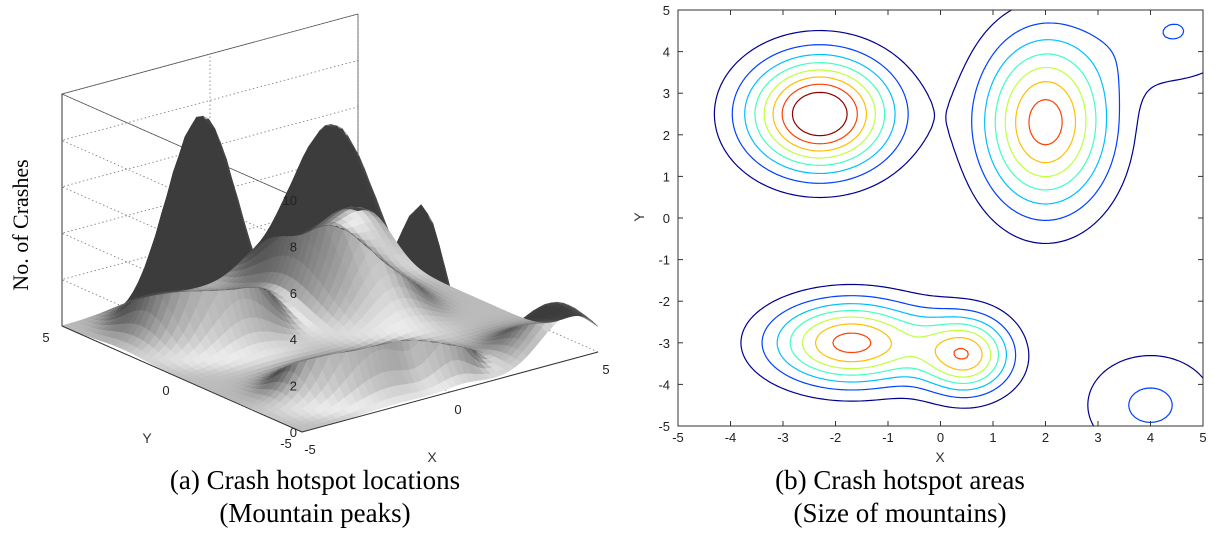 This screenshot has height=544, width=1219. Describe the element at coordinates (293, 386) in the screenshot. I see `z-tick-label: 2` at that location.